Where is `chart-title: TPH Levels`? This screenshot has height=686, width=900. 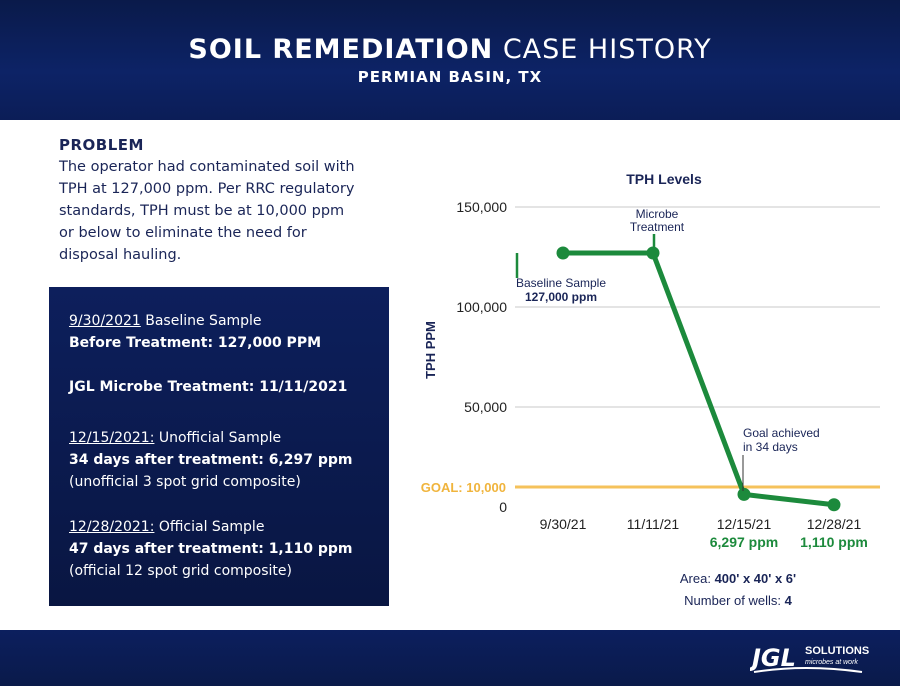
chart-title: TPH Levels is located at coordinates (664, 179).